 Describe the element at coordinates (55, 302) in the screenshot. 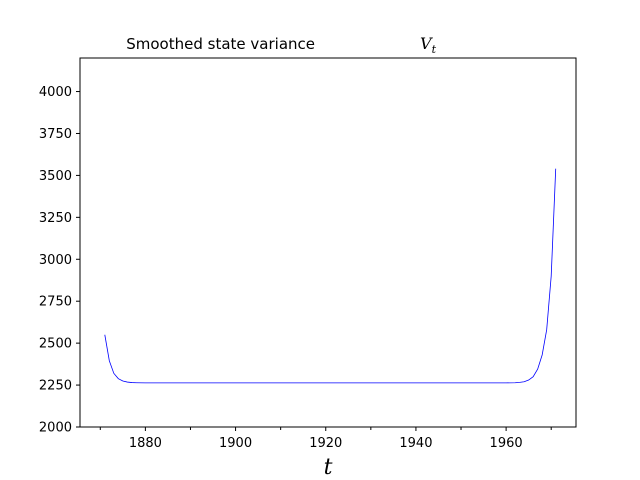

I see `y-tick-label: 2750` at that location.